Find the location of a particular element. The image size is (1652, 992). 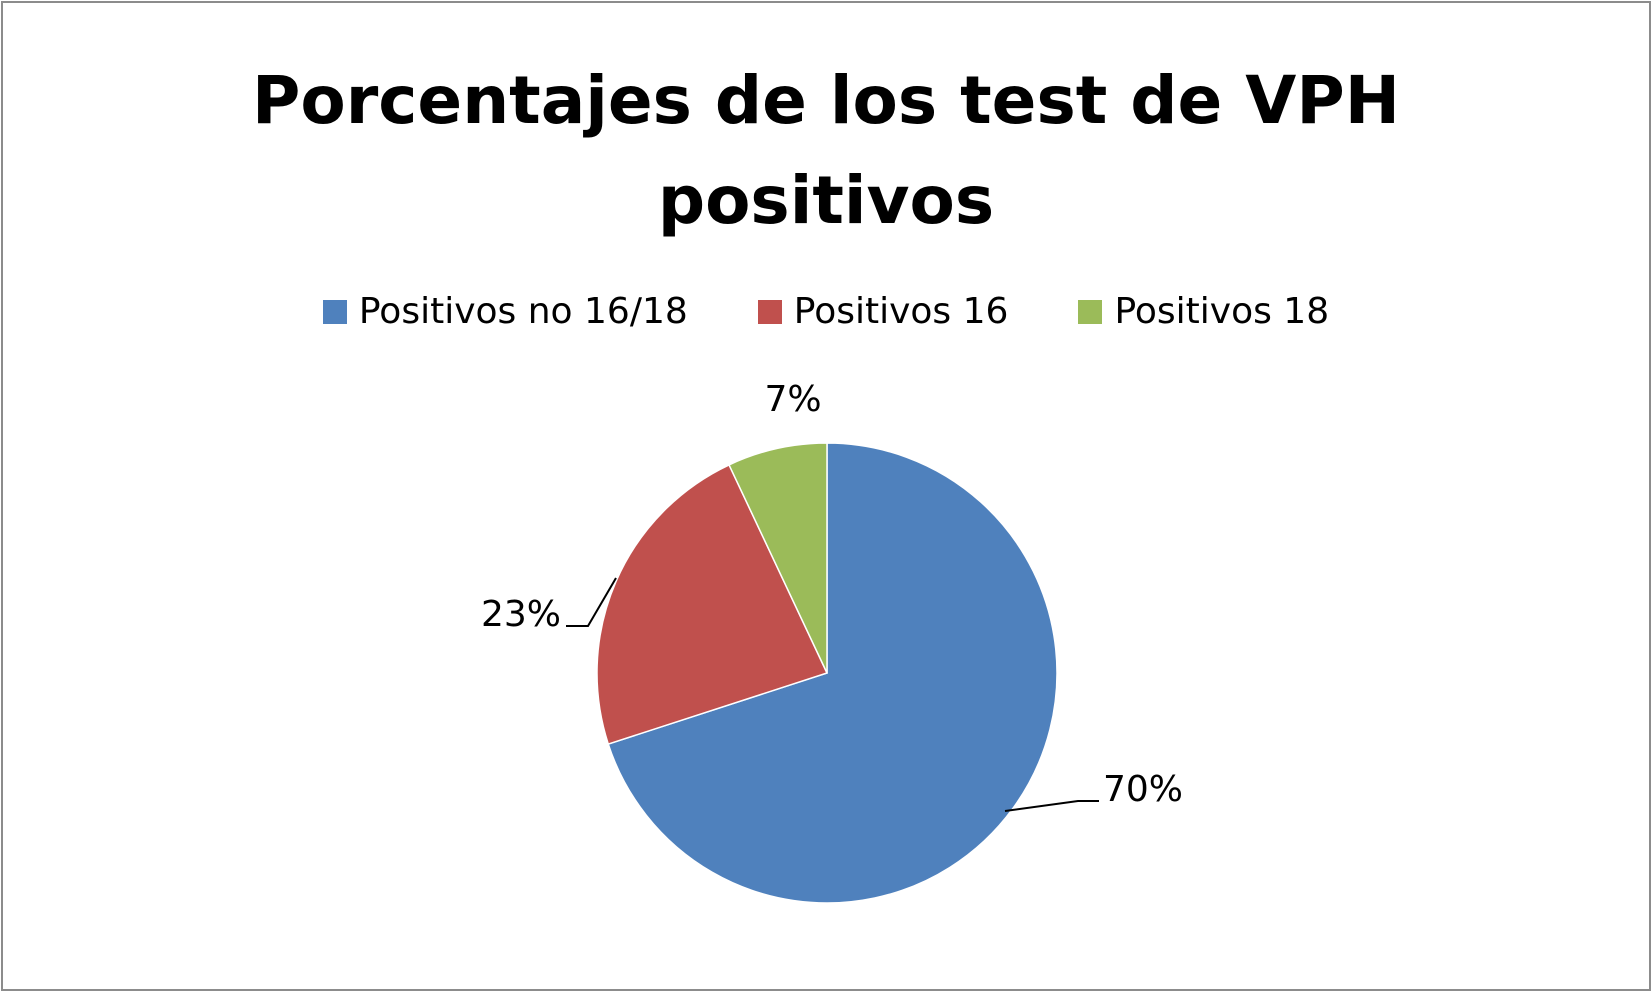

data-label: 70% is located at coordinates (1143, 789).